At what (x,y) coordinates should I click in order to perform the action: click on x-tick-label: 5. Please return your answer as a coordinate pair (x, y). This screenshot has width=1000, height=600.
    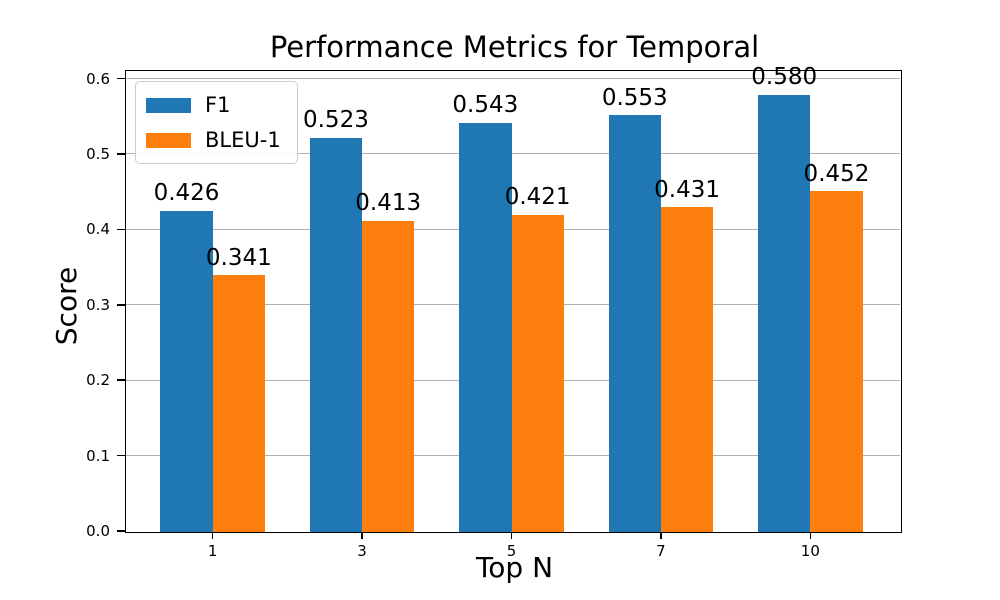
    Looking at the image, I should click on (511, 551).